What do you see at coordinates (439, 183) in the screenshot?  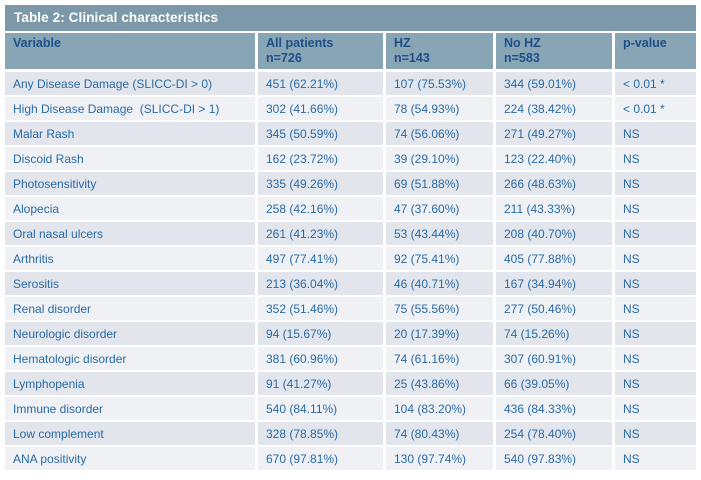 I see `cell-hz: 69 (51.88%)` at bounding box center [439, 183].